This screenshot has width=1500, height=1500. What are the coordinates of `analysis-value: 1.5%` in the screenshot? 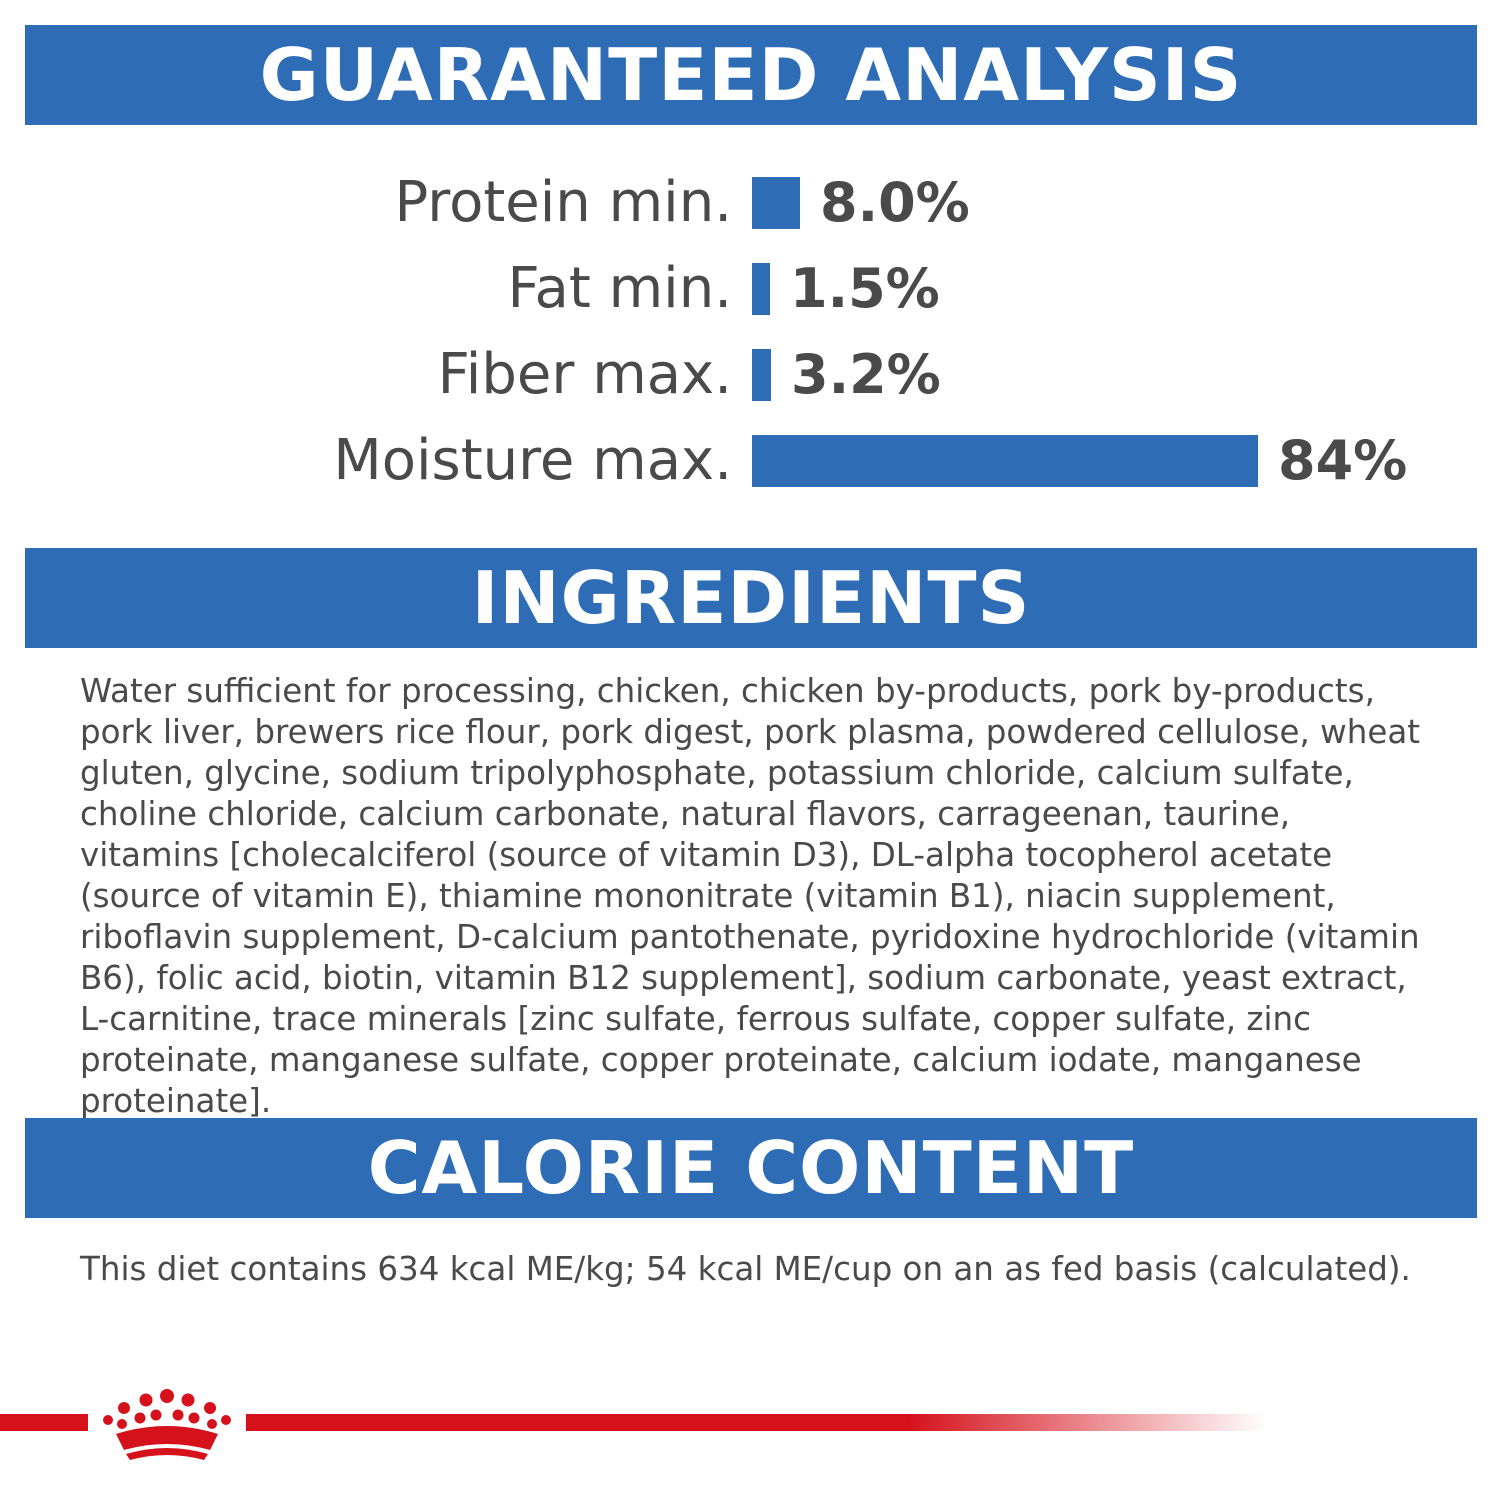 It's located at (865, 288).